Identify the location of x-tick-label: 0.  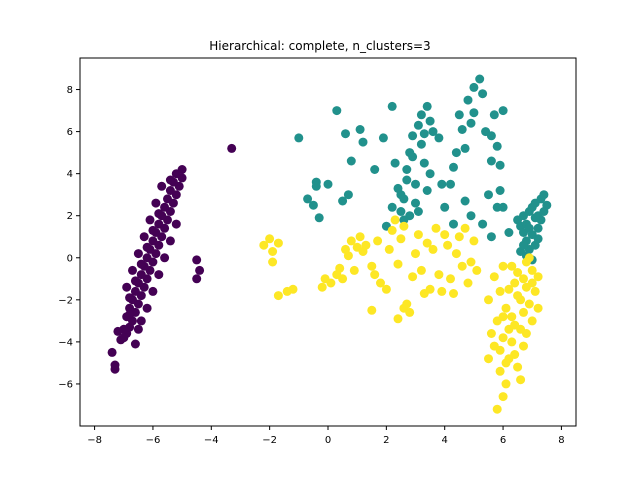
(328, 440).